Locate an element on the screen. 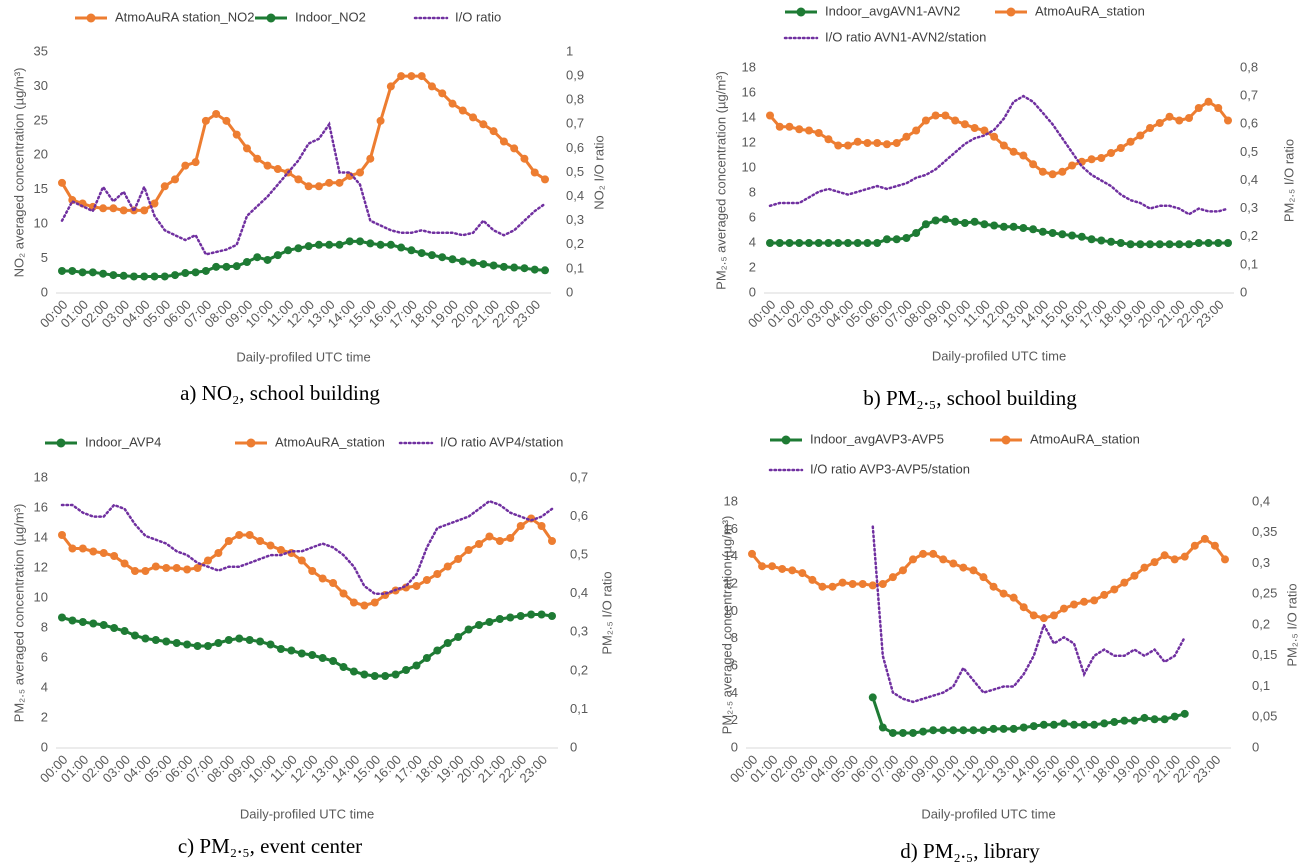 The image size is (1307, 867). legend-label: AtmoAuRA_station is located at coordinates (330, 441).